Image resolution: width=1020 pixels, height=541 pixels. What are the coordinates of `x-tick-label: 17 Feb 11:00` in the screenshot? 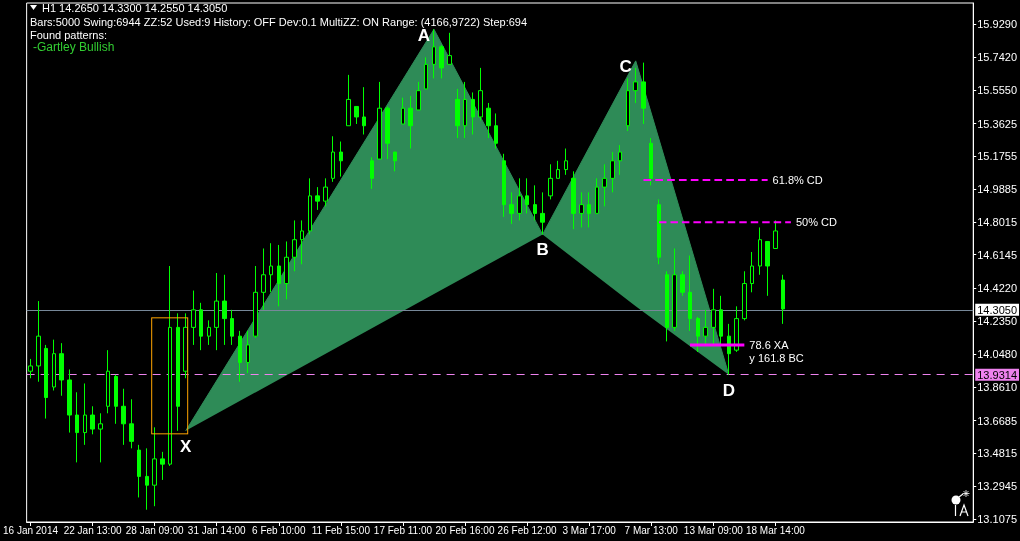 It's located at (403, 530).